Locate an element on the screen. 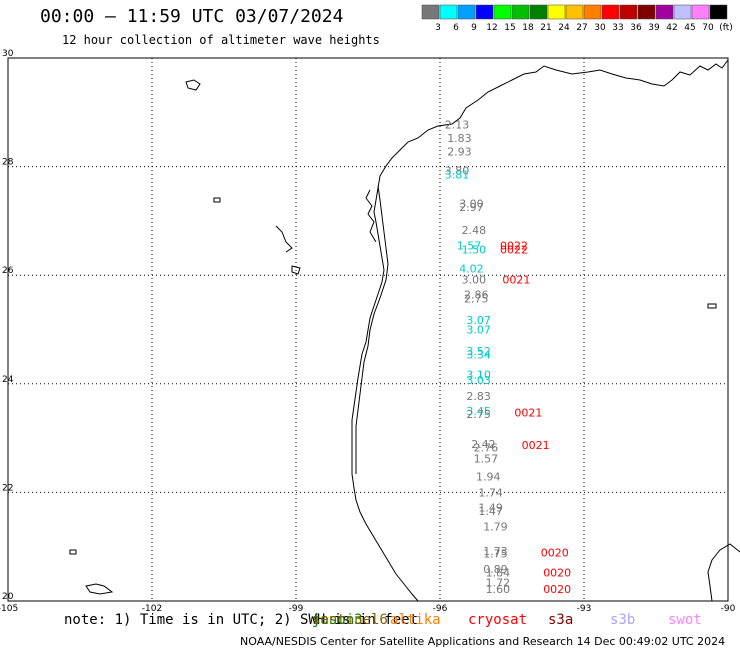  wave-height-label: 3.34 is located at coordinates (478, 354).